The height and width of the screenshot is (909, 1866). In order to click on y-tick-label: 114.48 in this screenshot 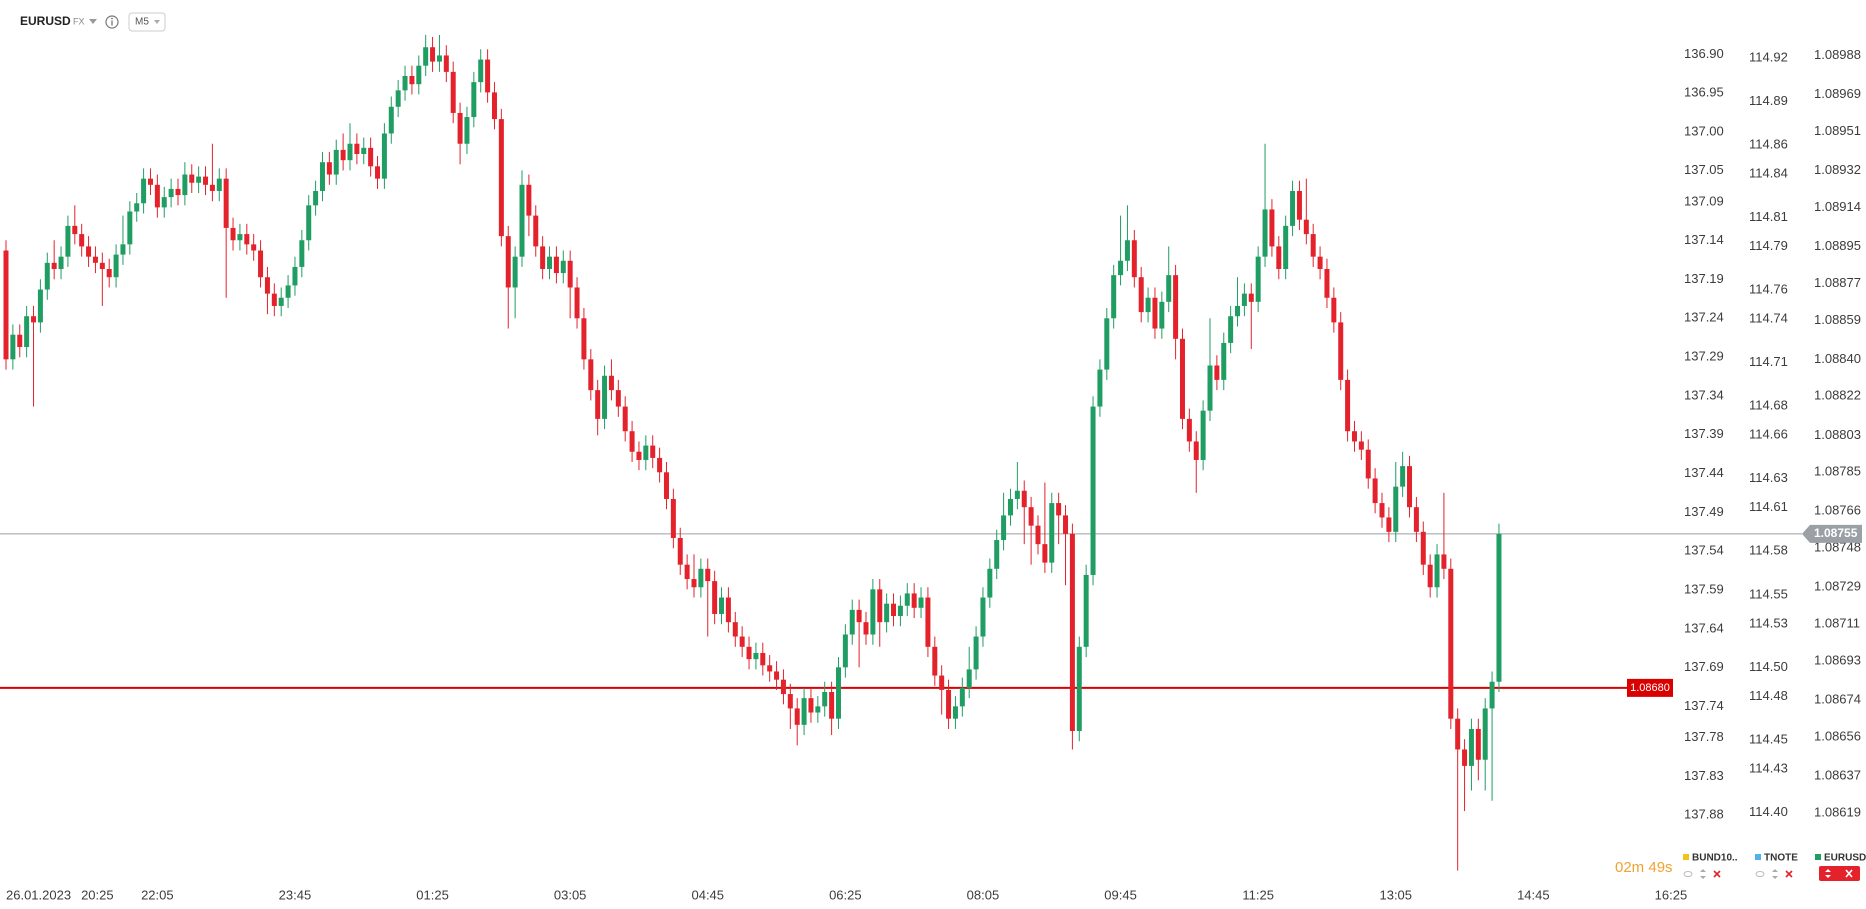, I will do `click(1768, 695)`.